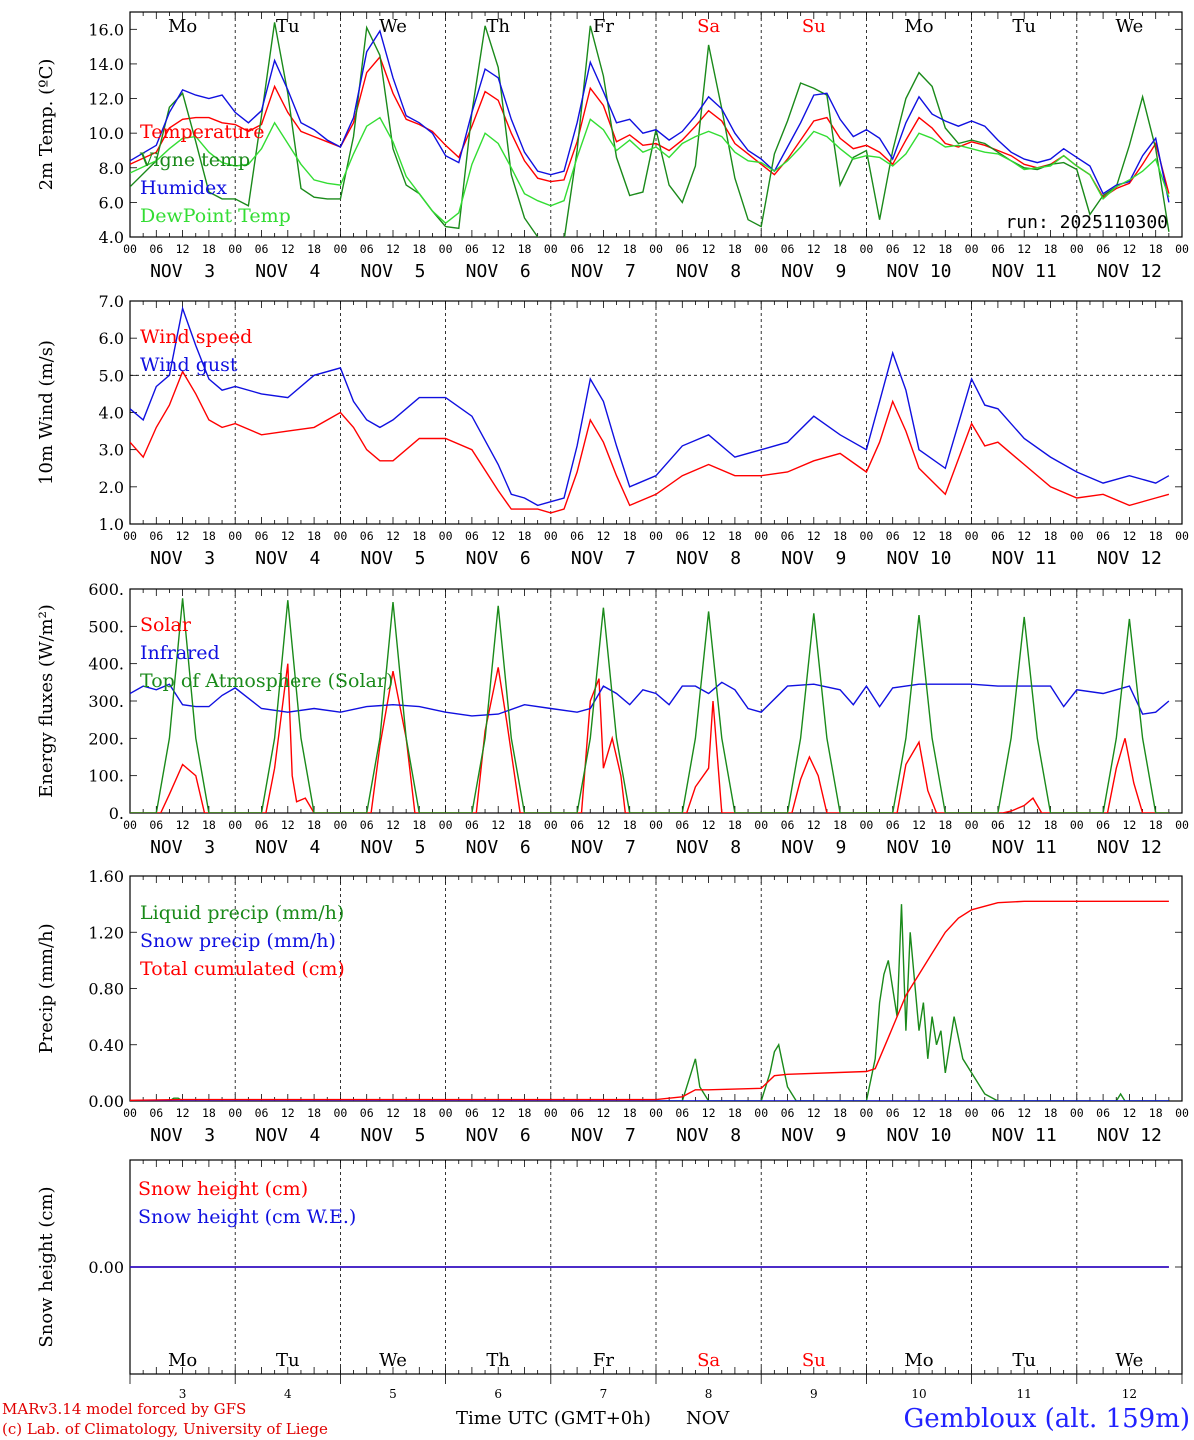 Image resolution: width=1194 pixels, height=1440 pixels. I want to click on date-label: NOV 11, so click(1024, 847).